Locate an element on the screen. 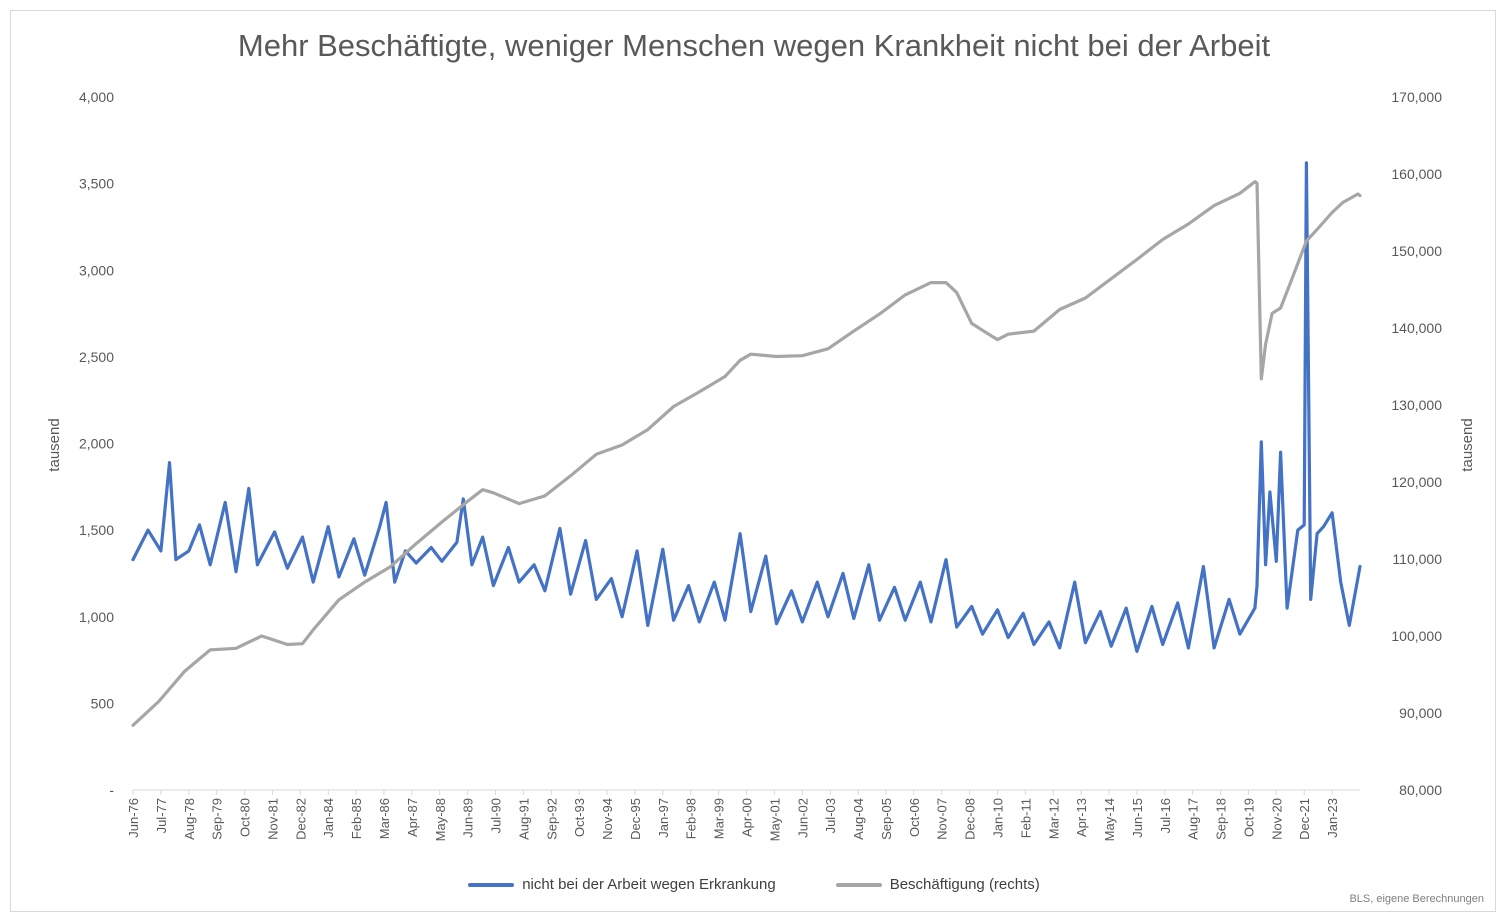  x-tick-label: Aug-04 is located at coordinates (858, 819).